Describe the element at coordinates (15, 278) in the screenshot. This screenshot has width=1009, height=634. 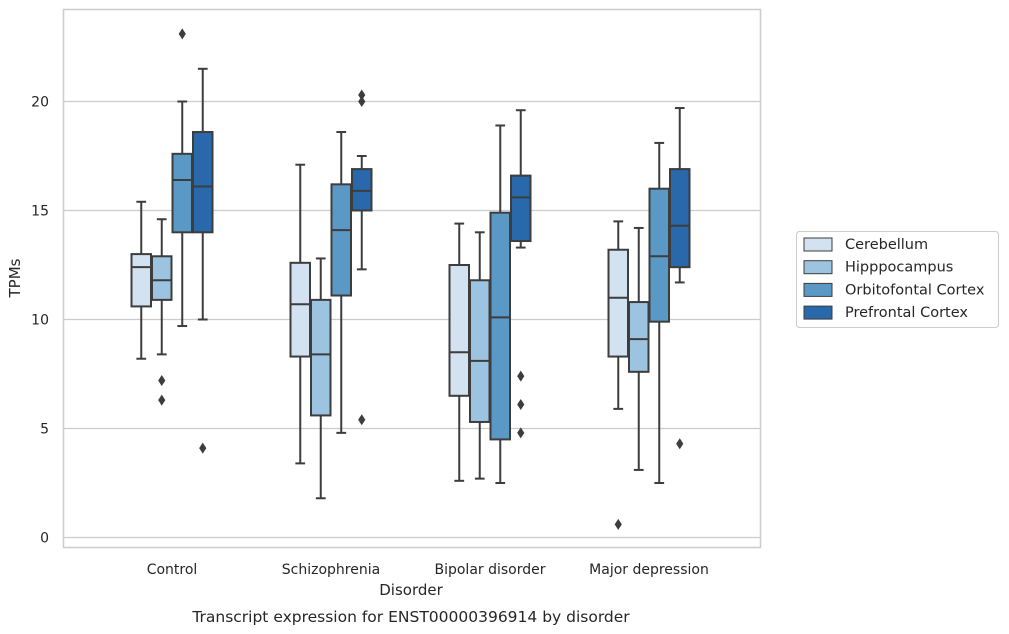
I see `y-axis-label: TPMs` at that location.